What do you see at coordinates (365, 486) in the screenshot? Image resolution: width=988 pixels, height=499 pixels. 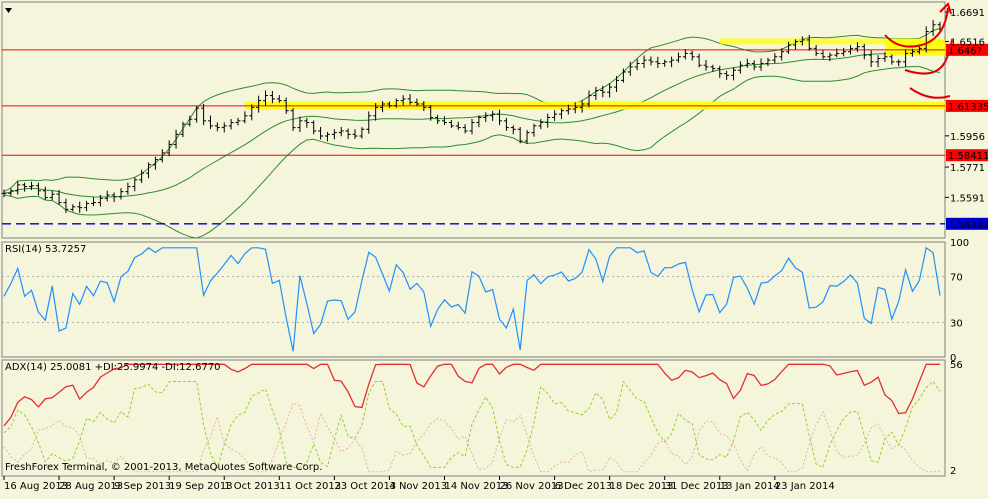 I see `x-tick-label: 23 Oct 2013` at bounding box center [365, 486].